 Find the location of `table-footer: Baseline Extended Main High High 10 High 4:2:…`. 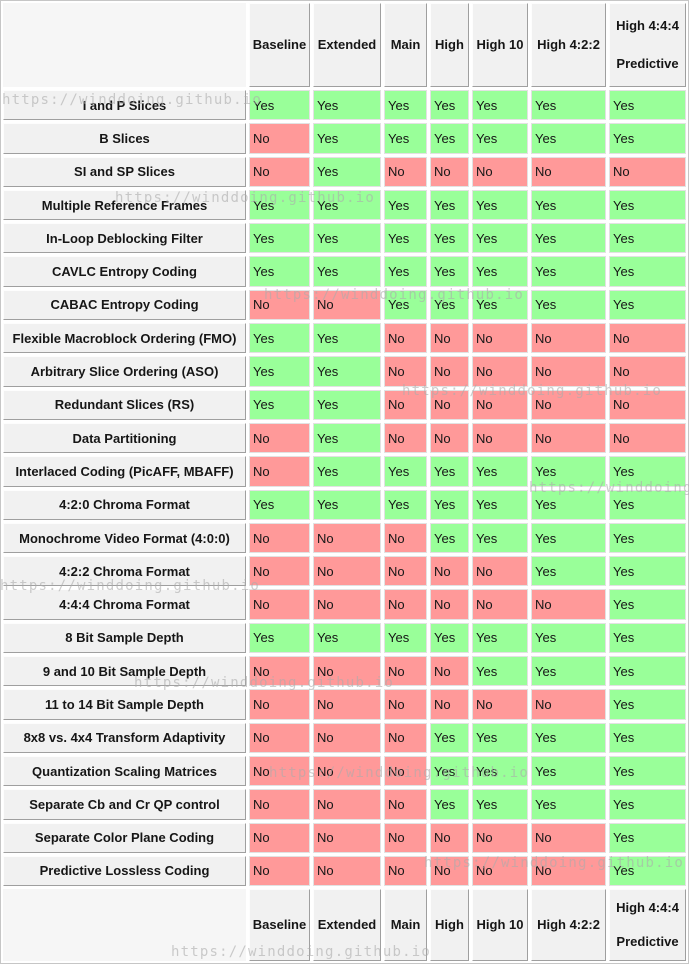

table-footer: Baseline Extended Main High High 10 High 4:2:… is located at coordinates (344, 925).